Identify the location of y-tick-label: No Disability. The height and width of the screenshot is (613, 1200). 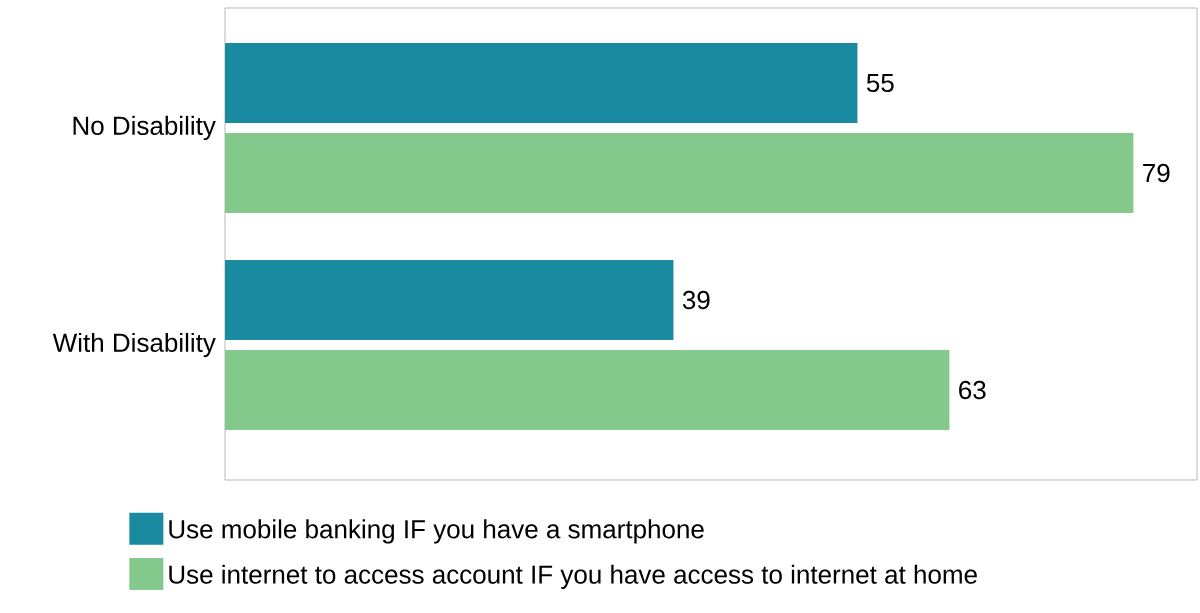
(144, 128).